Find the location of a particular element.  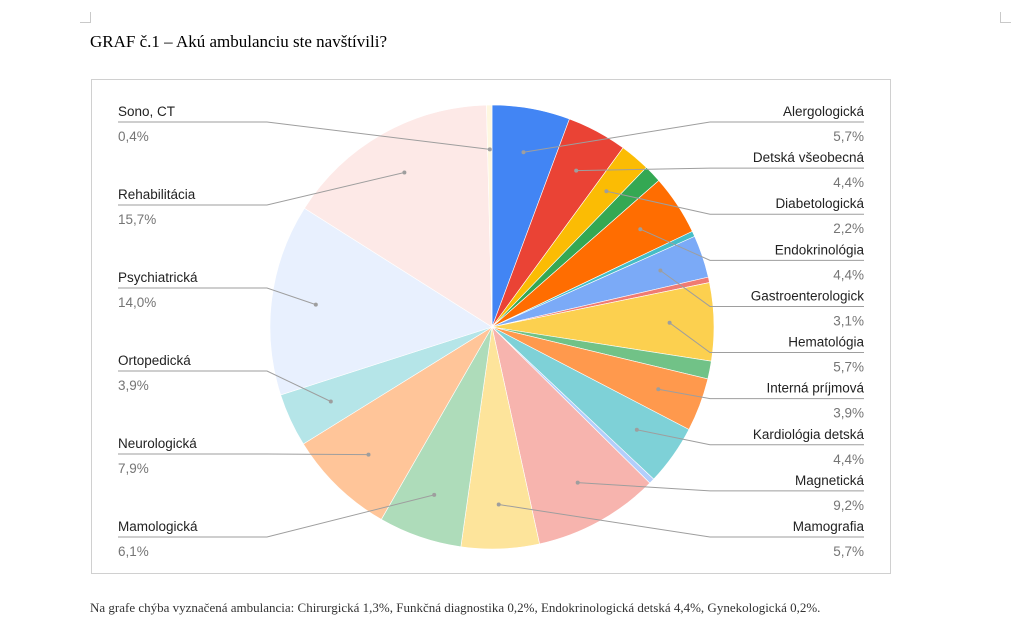

leader-dot-detska-vseobecna is located at coordinates (576, 170).